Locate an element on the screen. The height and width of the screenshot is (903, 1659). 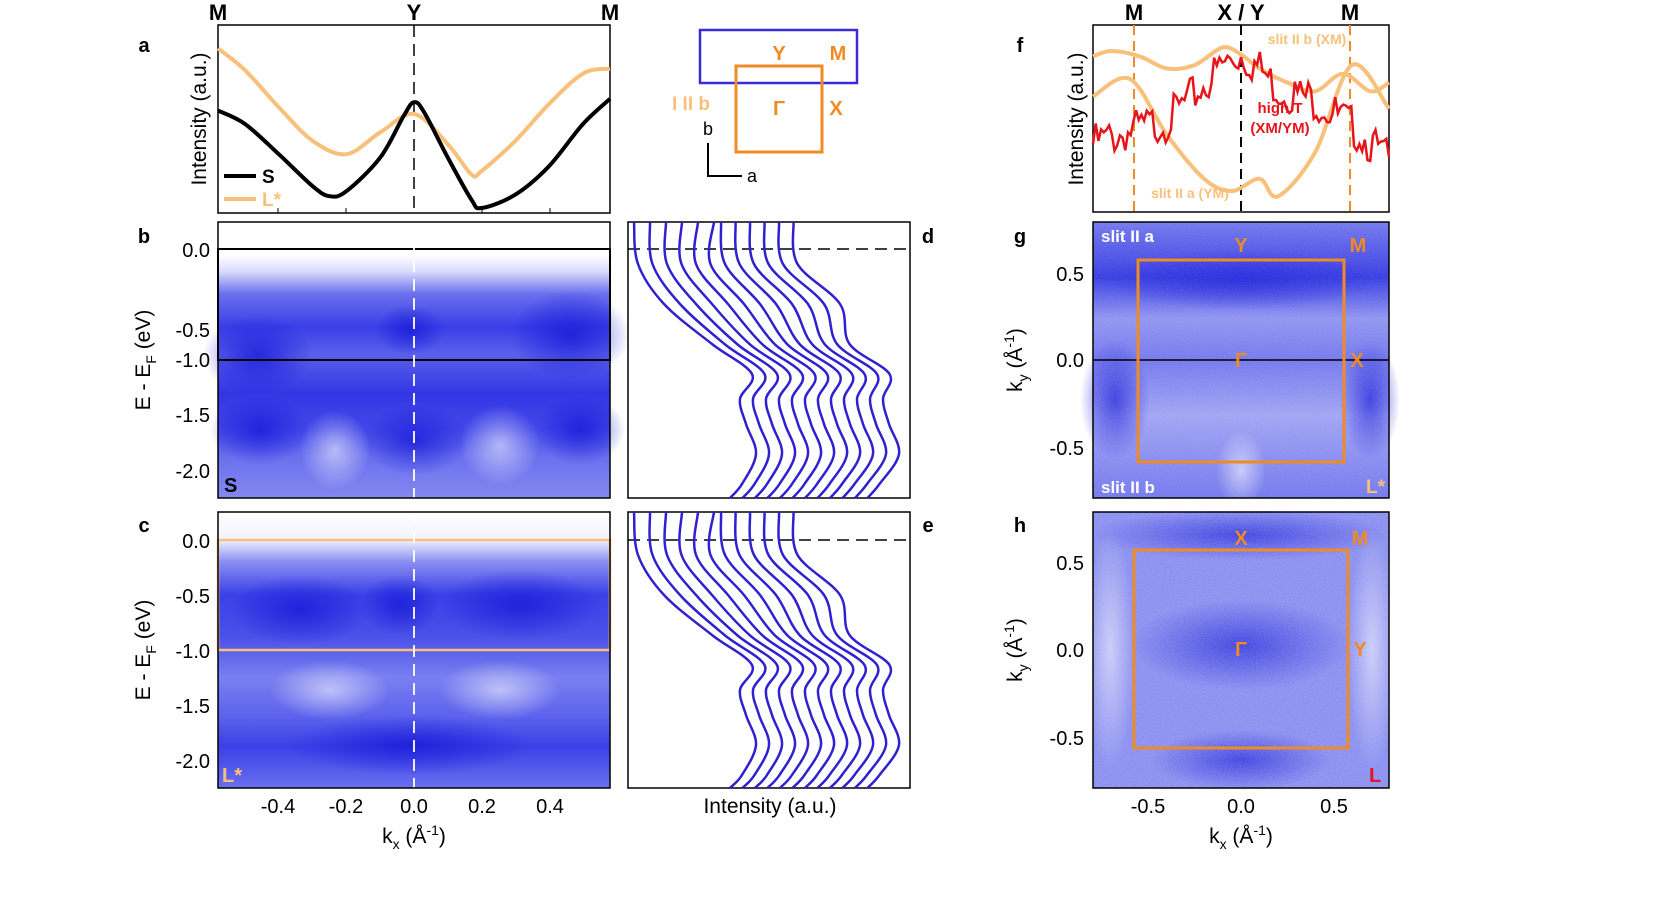
panel-g: g Y M Γ X slit II a slit II b L* is located at coordinates (1207, 365).